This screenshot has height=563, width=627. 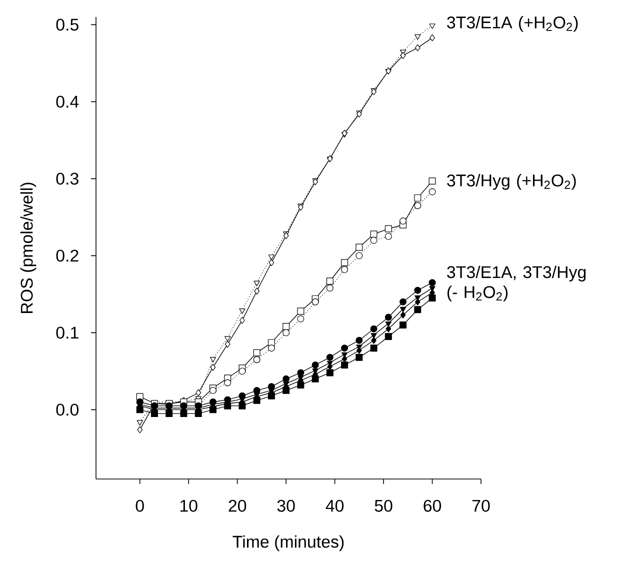 What do you see at coordinates (511, 182) in the screenshot?
I see `annotation: 3T3/Hyg (+H$_{2}$O$_{2}$)` at bounding box center [511, 182].